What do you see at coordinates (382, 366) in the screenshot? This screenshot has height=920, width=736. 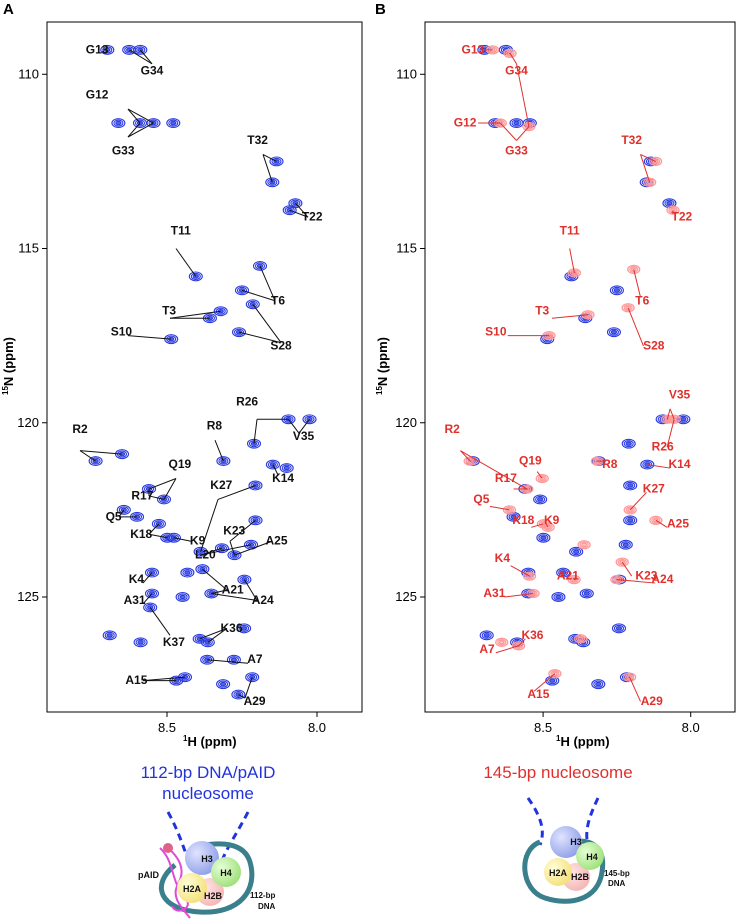 I see `panel-b-y-axis-label: 15N (ppm)` at bounding box center [382, 366].